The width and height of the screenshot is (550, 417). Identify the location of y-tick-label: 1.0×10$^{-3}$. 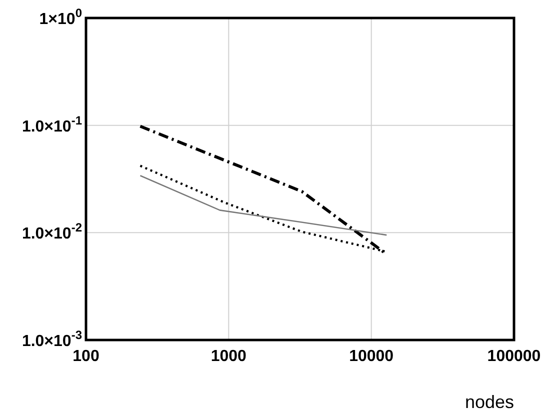
(52, 339).